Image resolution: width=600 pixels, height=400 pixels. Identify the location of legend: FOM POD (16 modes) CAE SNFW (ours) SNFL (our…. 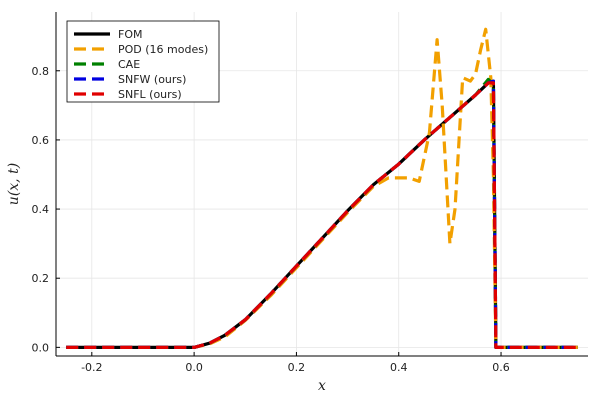
(143, 61).